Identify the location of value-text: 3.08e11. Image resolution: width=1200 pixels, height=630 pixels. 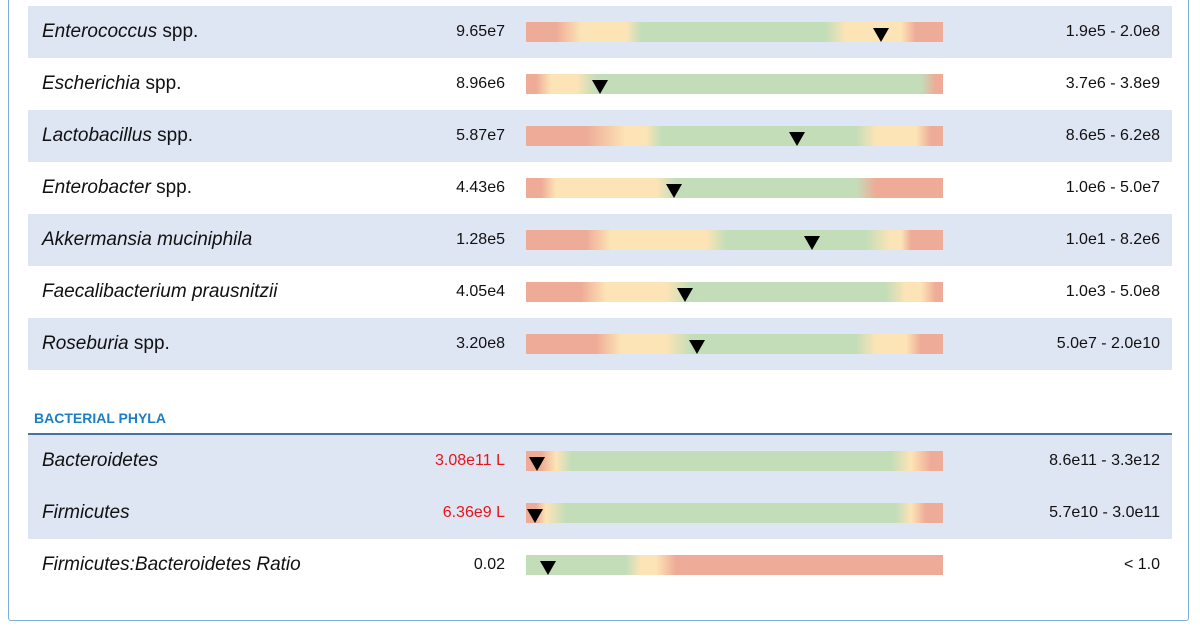
(463, 460).